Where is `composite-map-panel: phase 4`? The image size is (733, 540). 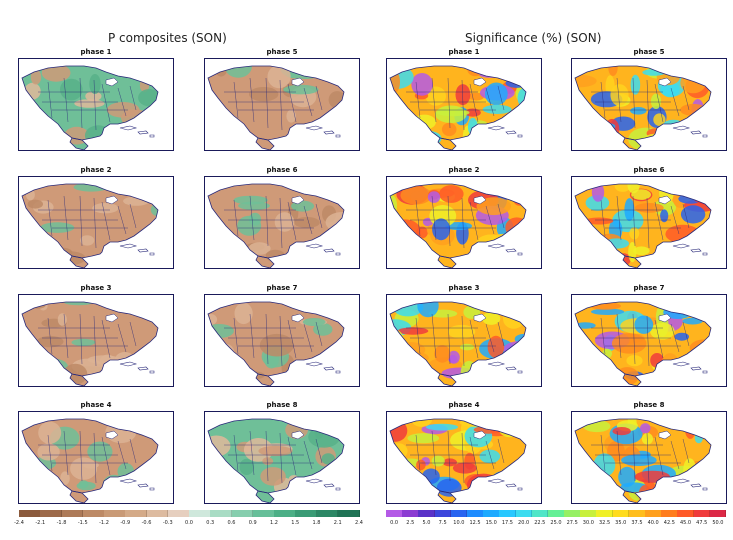
composite-map-panel: phase 4 is located at coordinates (96, 452).